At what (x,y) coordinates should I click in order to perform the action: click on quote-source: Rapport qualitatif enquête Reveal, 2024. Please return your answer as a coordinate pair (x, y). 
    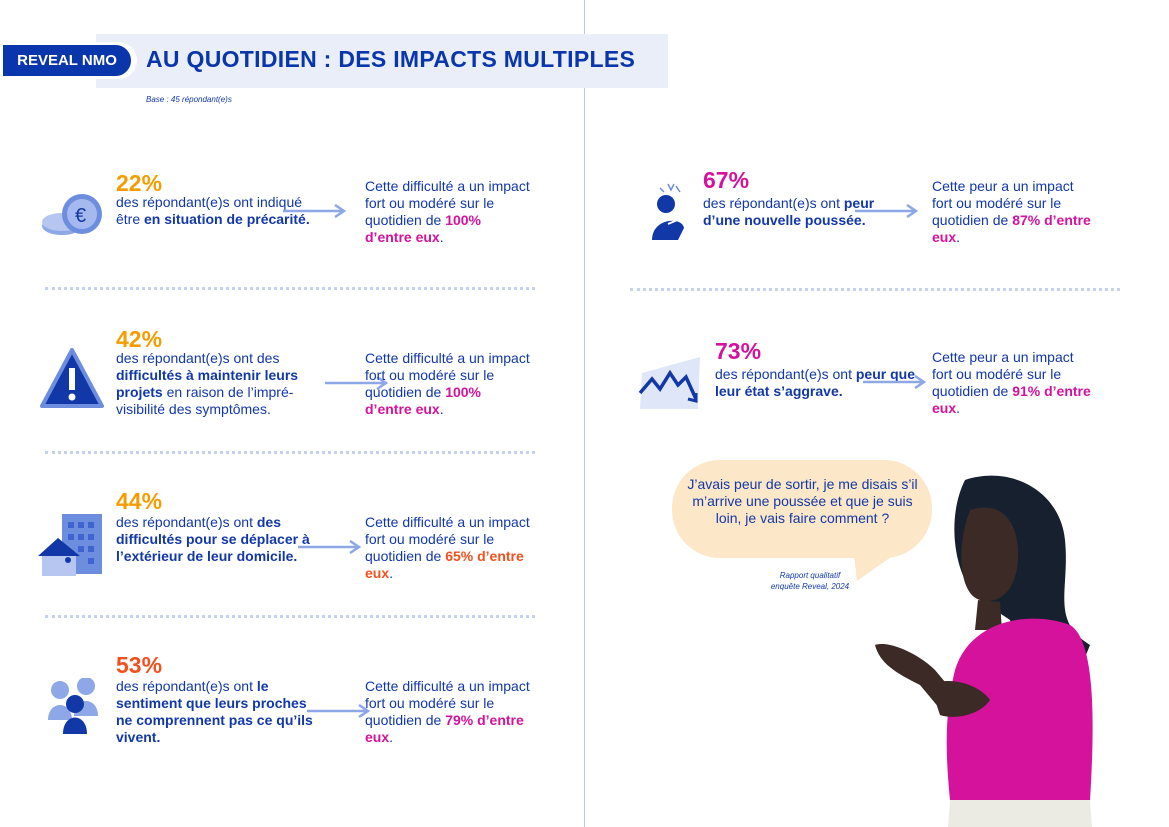
    Looking at the image, I should click on (810, 581).